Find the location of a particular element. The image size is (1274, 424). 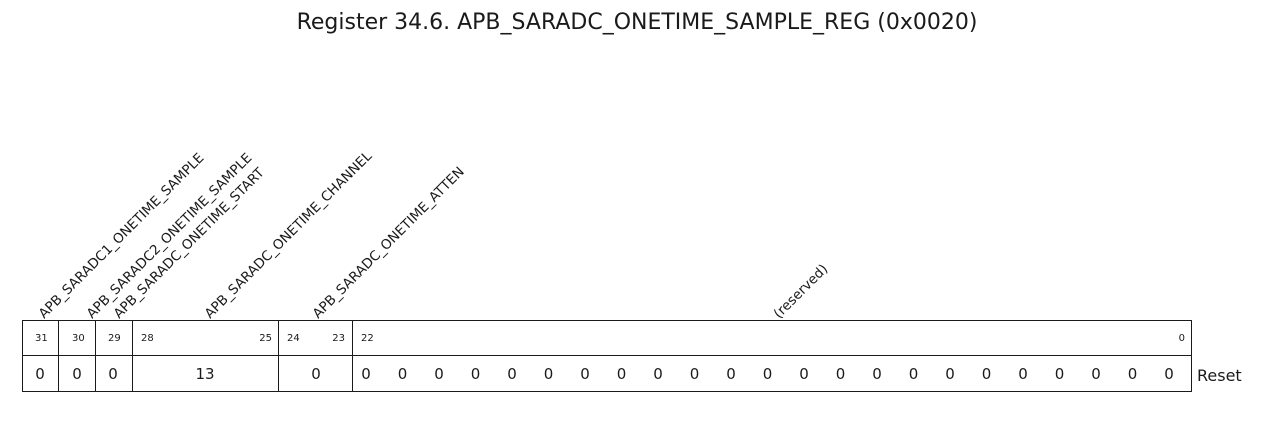

bit-number: 30 is located at coordinates (78, 338).